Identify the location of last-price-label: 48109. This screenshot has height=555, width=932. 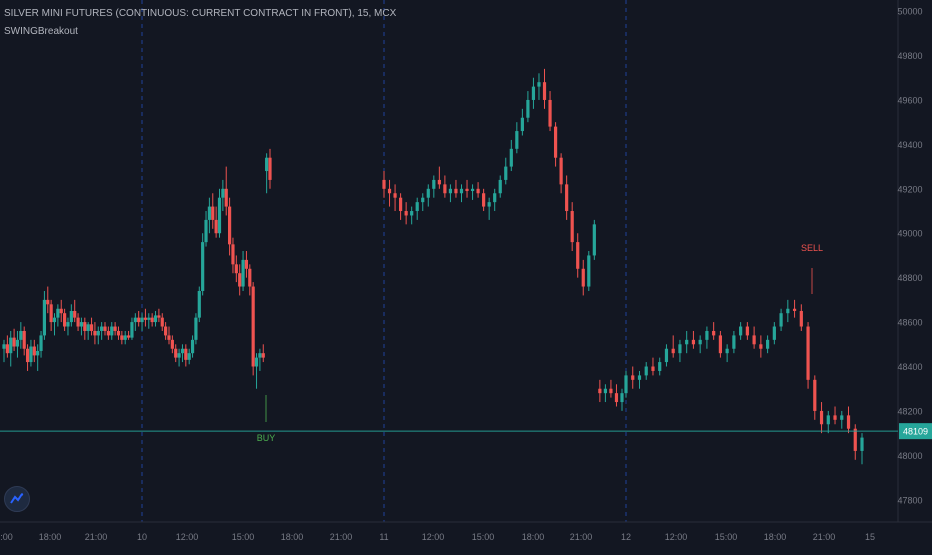
(915, 432).